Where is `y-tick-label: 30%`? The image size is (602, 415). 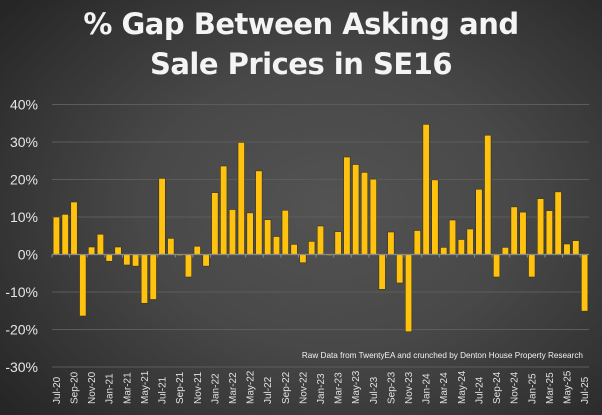 y-tick-label: 30% is located at coordinates (24, 142).